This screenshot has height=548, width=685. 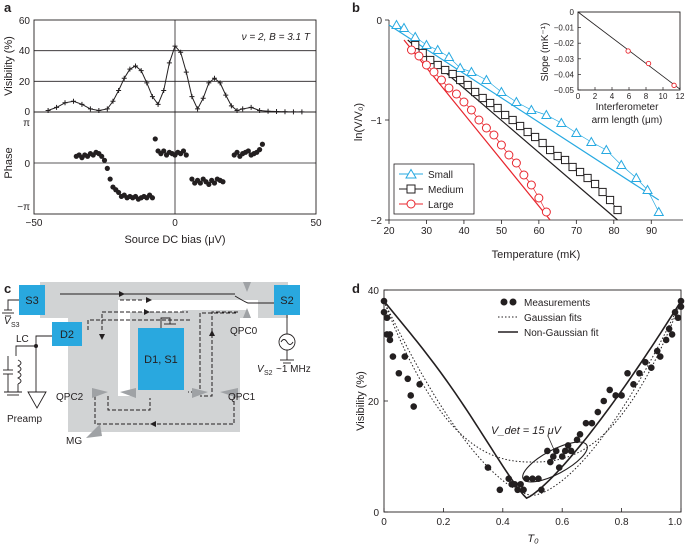 What do you see at coordinates (536, 255) in the screenshot?
I see `b-xlabel: Temperature (mK)` at bounding box center [536, 255].